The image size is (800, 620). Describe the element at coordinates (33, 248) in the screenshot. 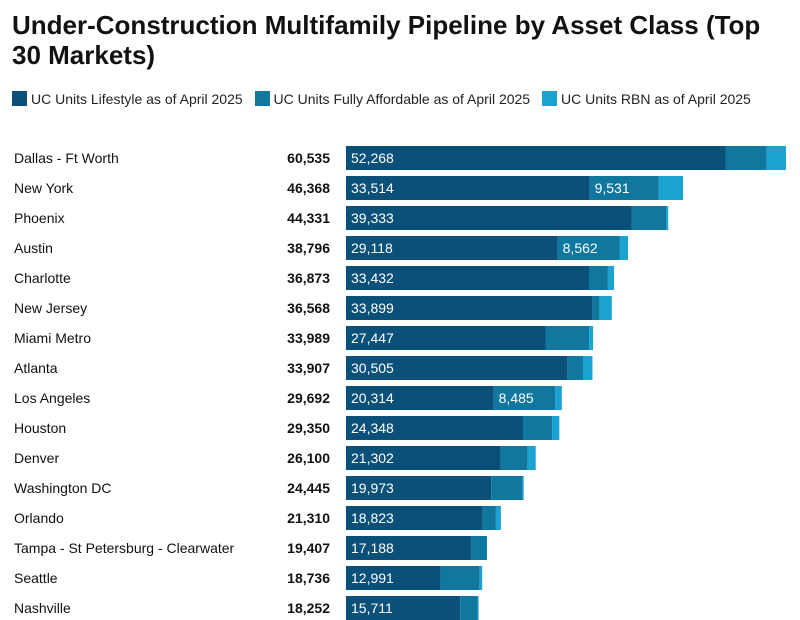

I see `category-label: Austin` at that location.